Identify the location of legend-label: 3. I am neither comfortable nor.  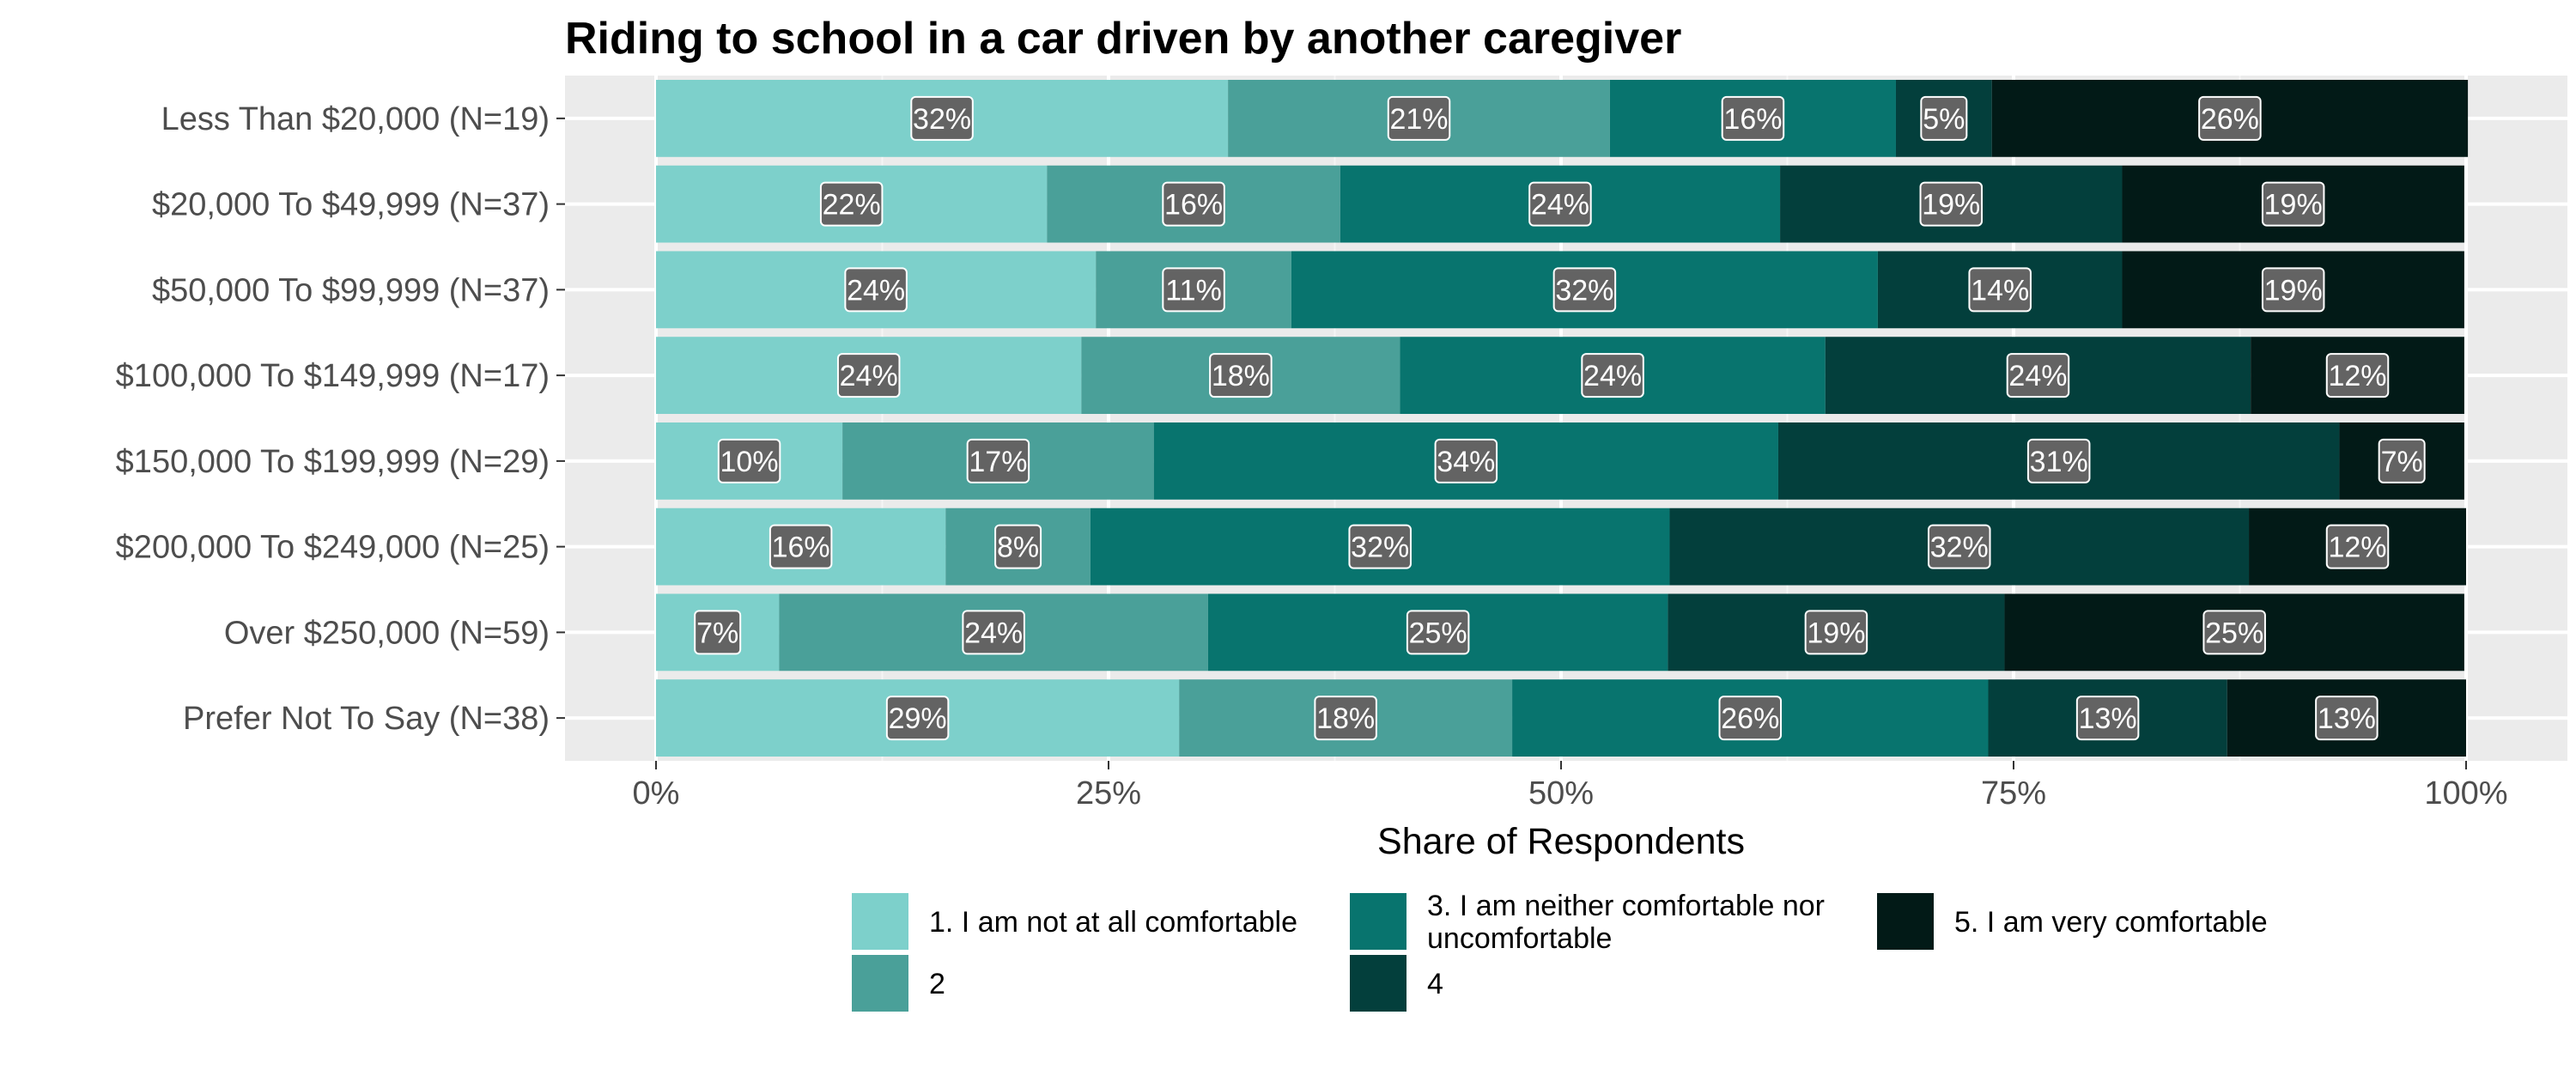
(1626, 906).